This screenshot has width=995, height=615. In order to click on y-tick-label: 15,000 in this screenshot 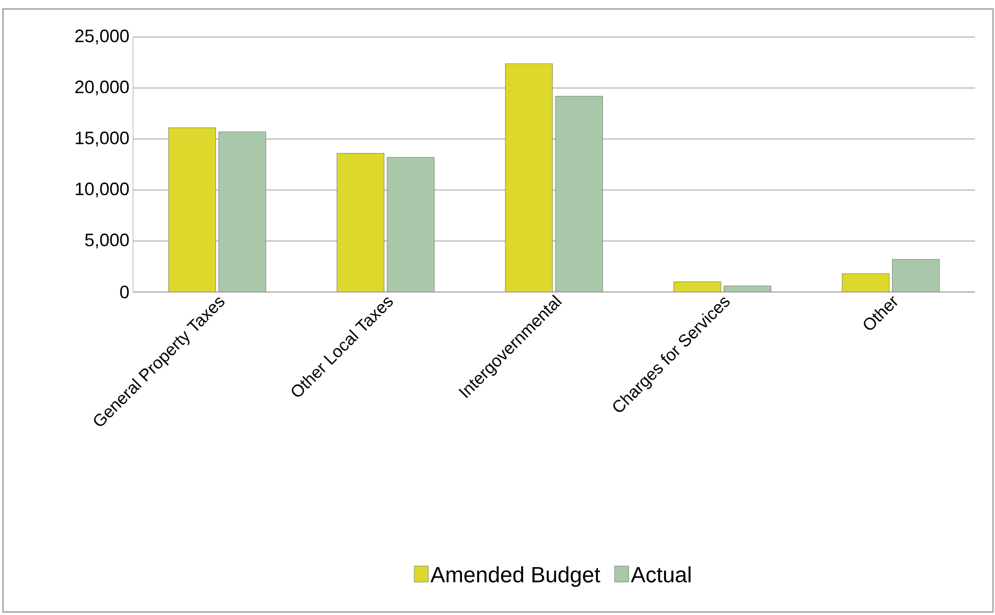, I will do `click(102, 139)`.